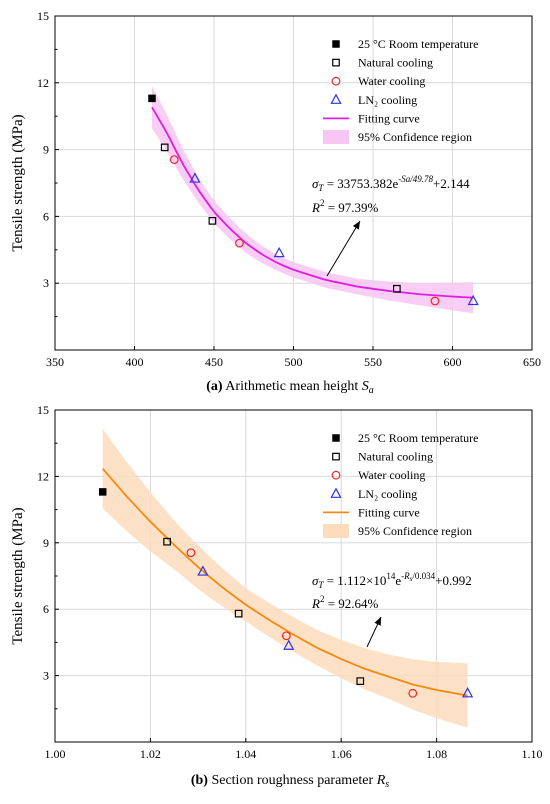 Image resolution: width=550 pixels, height=804 pixels. Describe the element at coordinates (18, 575) in the screenshot. I see `y-axis-title-b: Tensile strength (MPa)` at that location.